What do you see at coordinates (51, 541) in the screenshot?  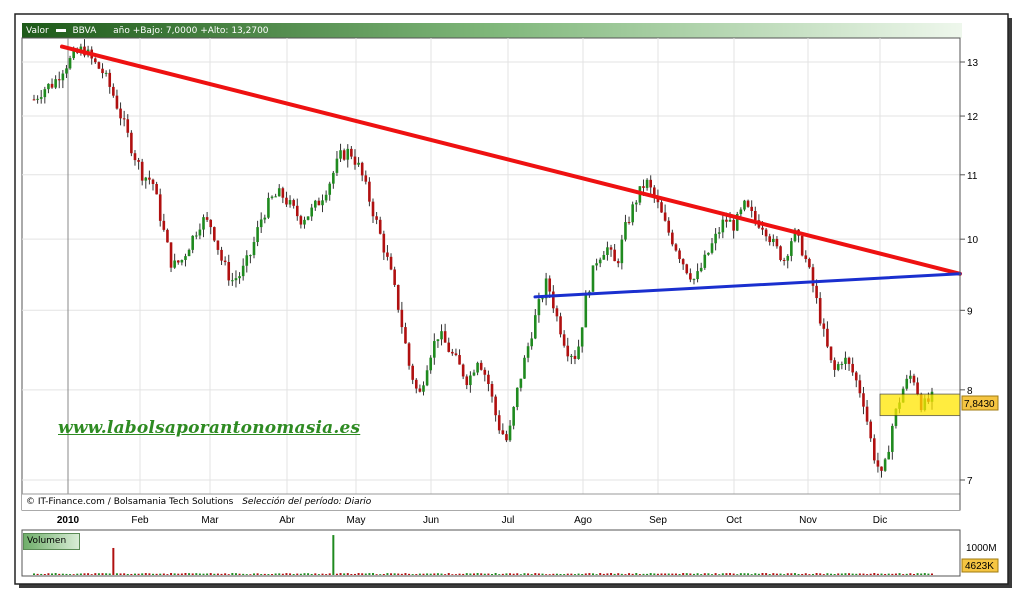 I see `volume-label: Volumen` at bounding box center [51, 541].